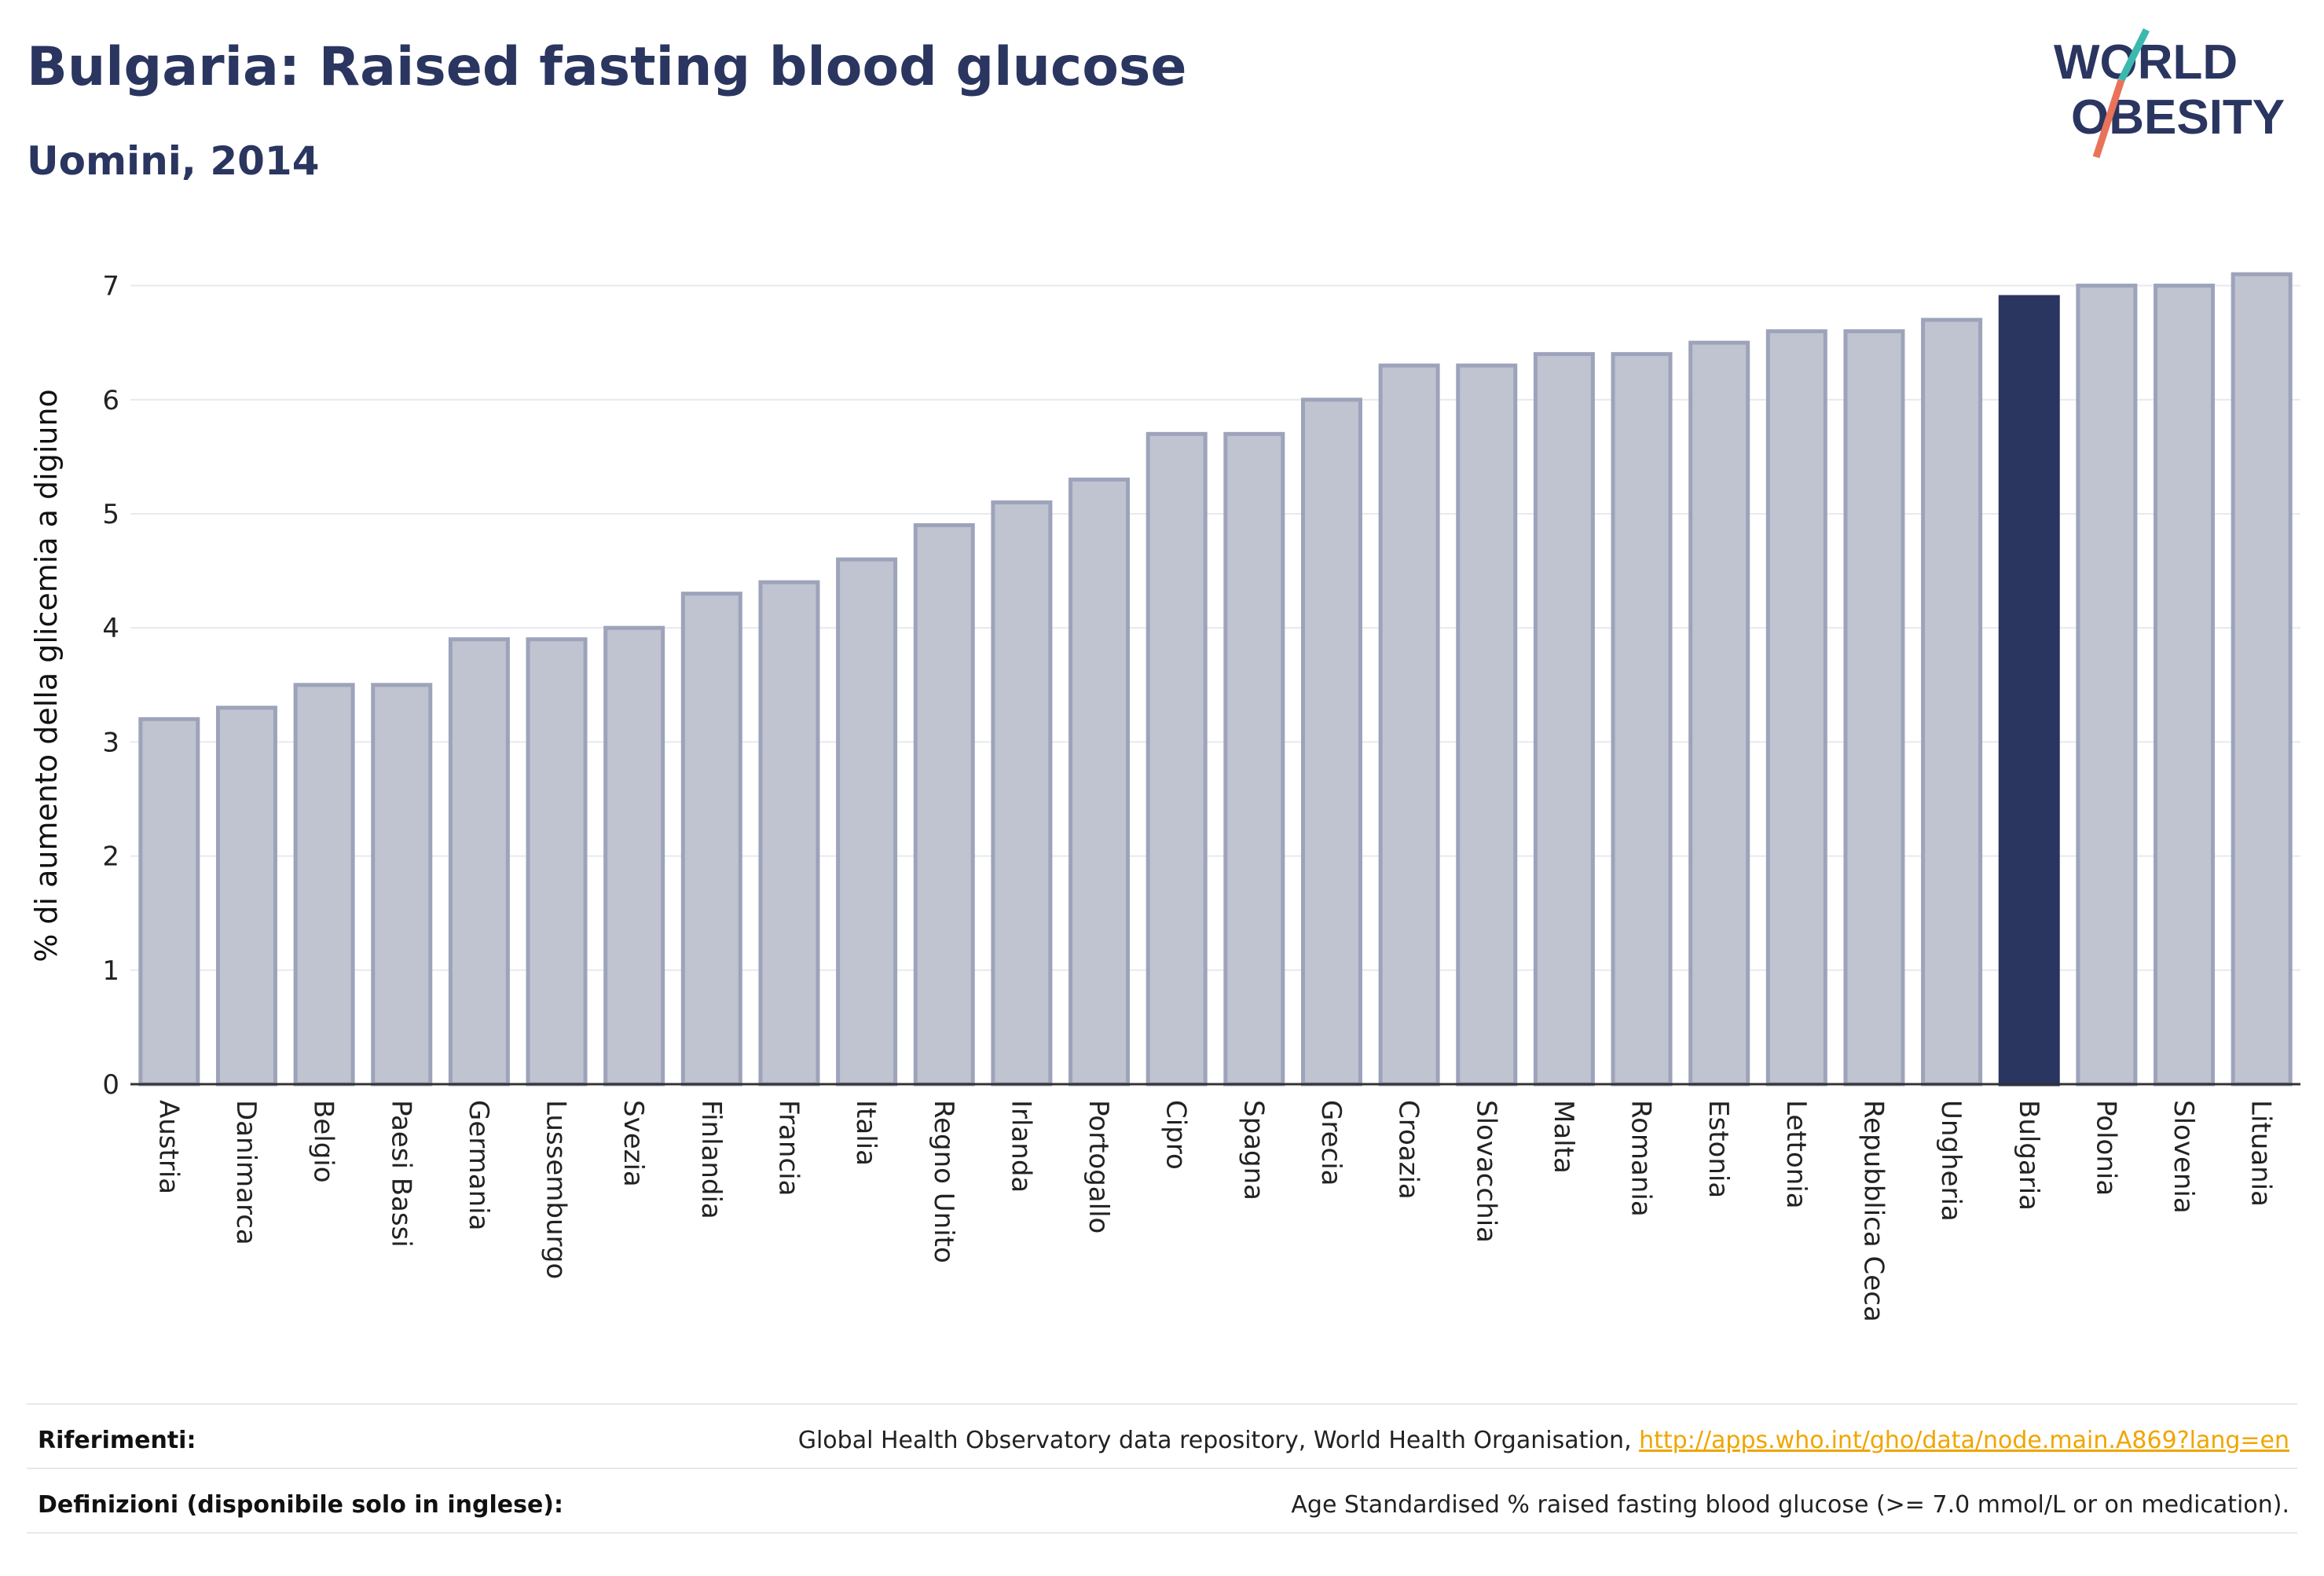 This screenshot has height=1576, width=2324. Describe the element at coordinates (1796, 1154) in the screenshot. I see `x-tick-label: Lettonia` at that location.